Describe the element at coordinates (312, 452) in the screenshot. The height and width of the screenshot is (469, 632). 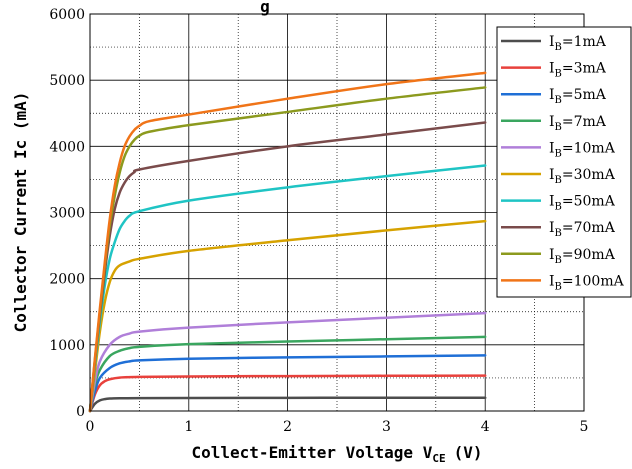
I see `x-axis-title-main: Collect-Emitter Voltage V` at that location.